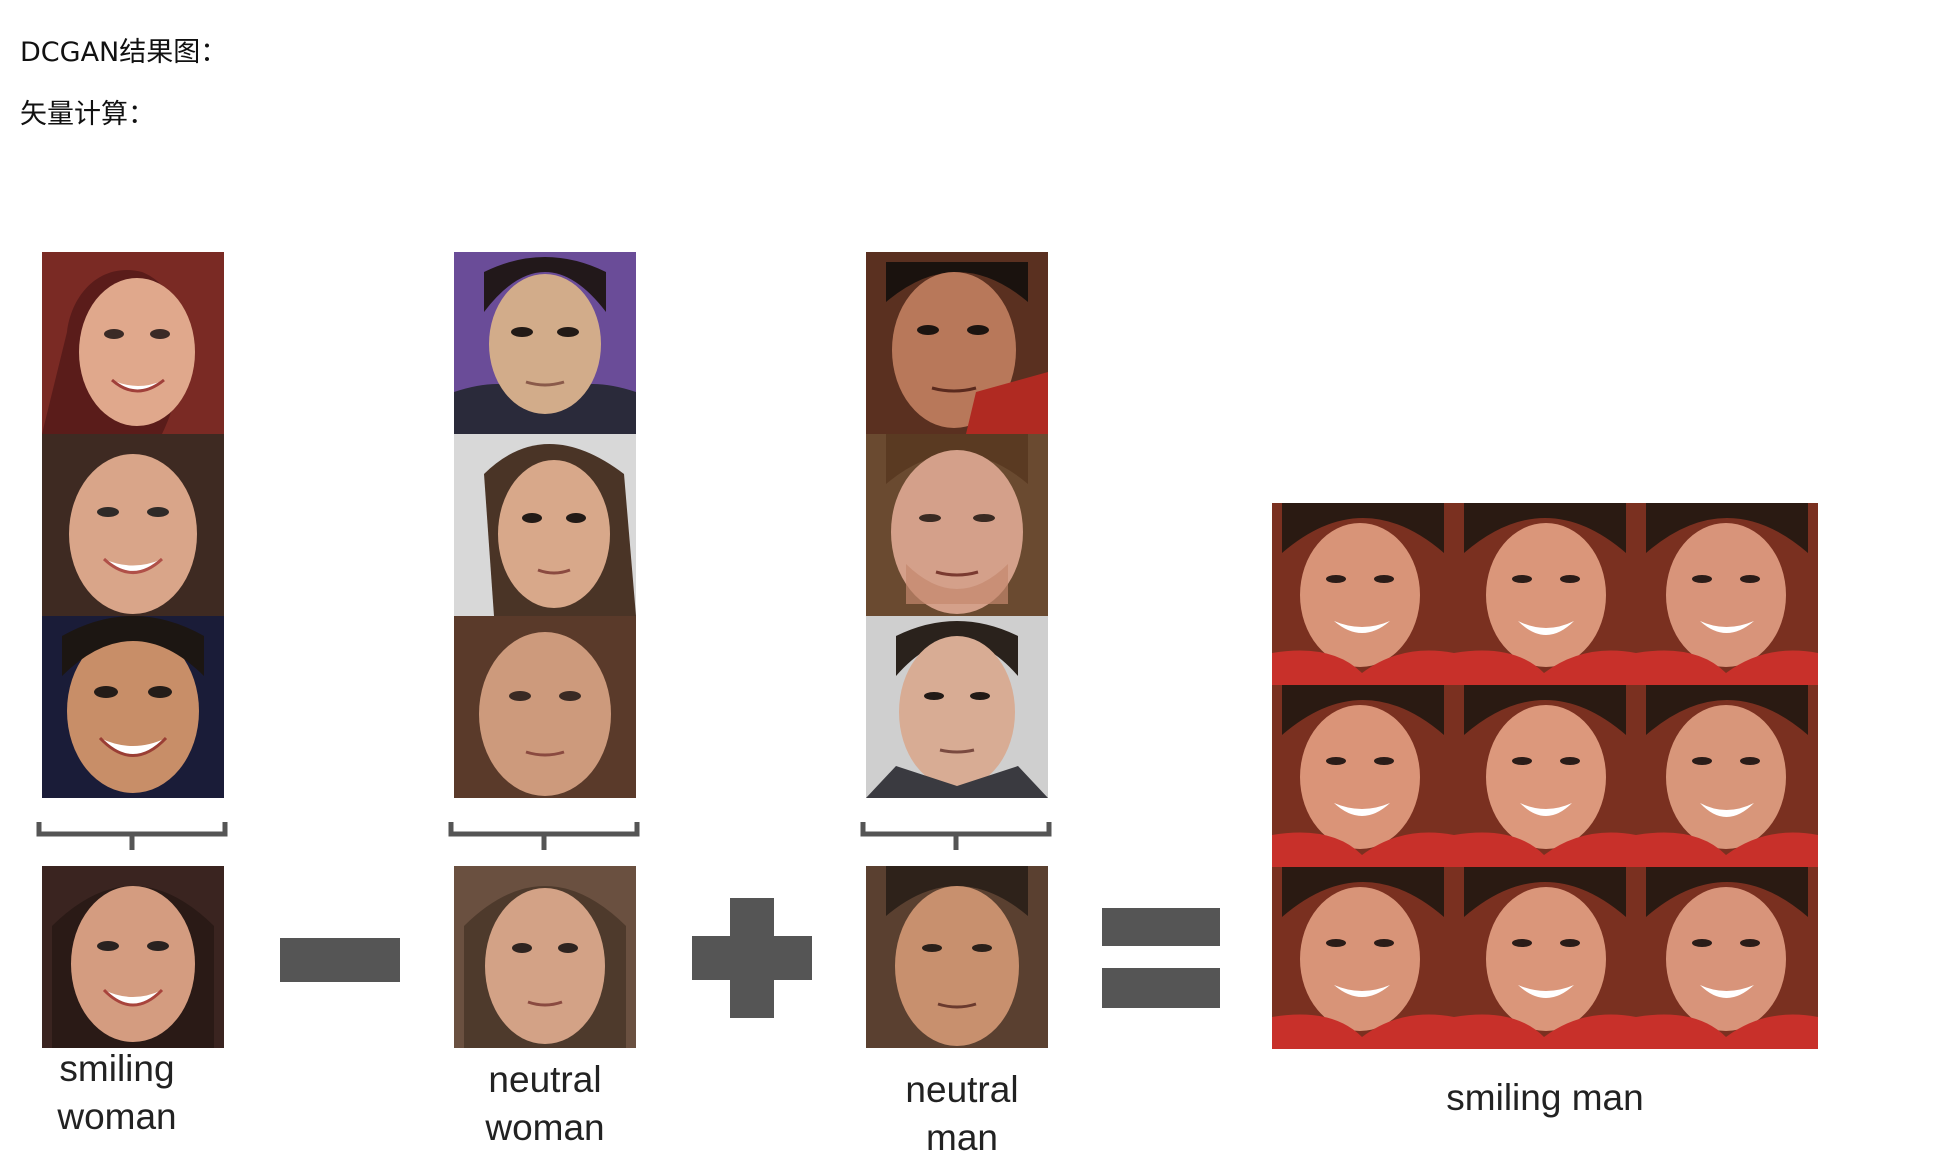  What do you see at coordinates (1545, 1097) in the screenshot?
I see `smiling-man-caption: smiling man` at bounding box center [1545, 1097].